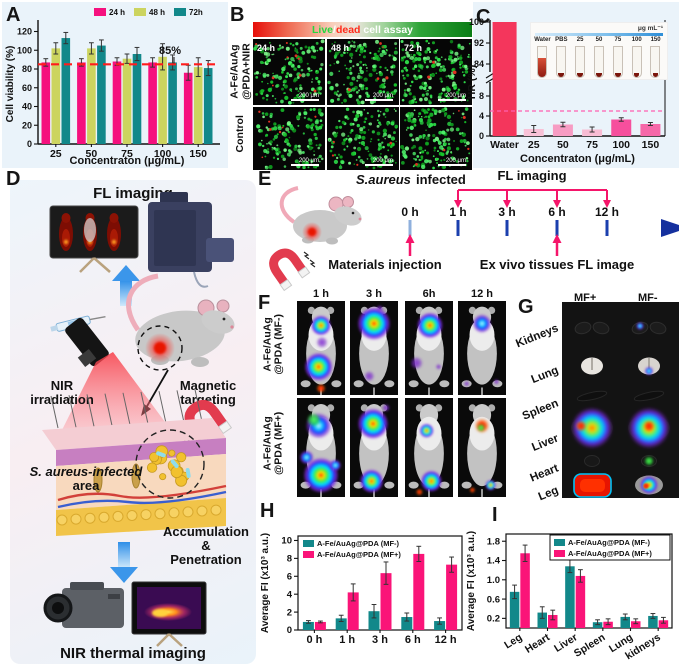  Describe the element at coordinates (359, 554) in the screenshot. I see `legend-label: A-Fe/AuAg@PDA (MF+)` at that location.